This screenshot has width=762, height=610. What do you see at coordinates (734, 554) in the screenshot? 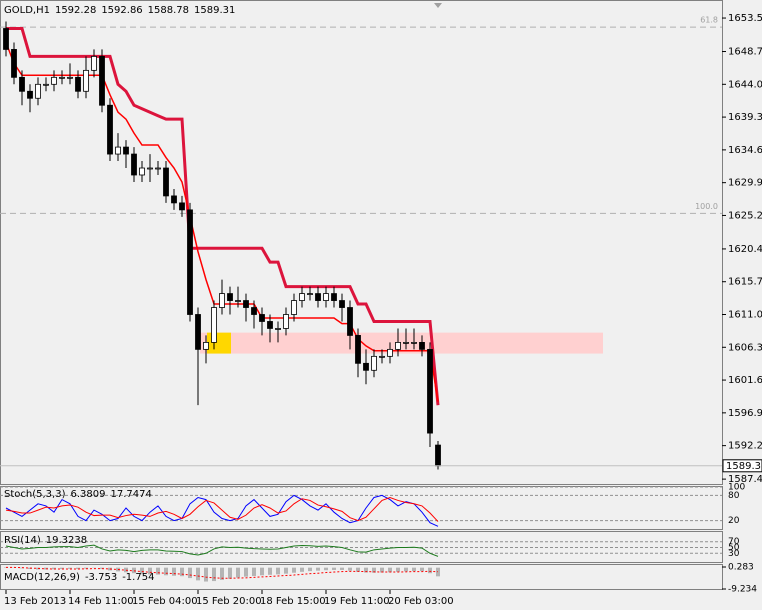
I see `y-tick-label: 30` at bounding box center [734, 554].